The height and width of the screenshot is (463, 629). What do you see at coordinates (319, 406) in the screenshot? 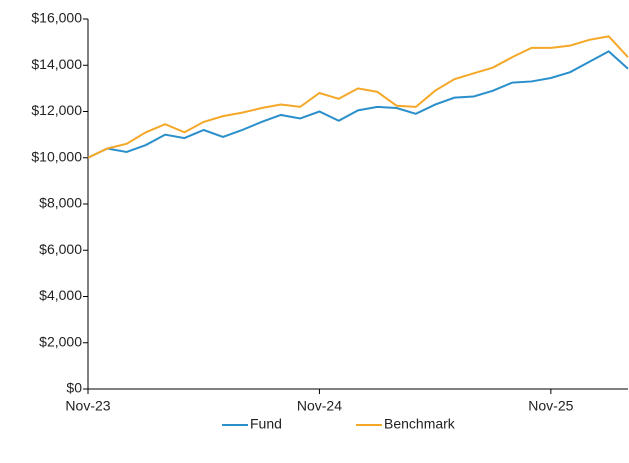
I see `x-tick-label: Nov-24` at bounding box center [319, 406].